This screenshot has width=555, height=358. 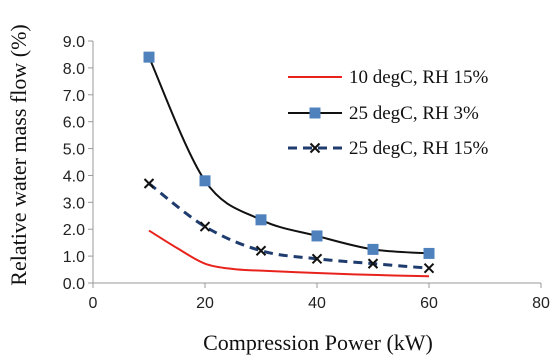 I want to click on legend-item: 25 degC, RH 3%, so click(x=383, y=113).